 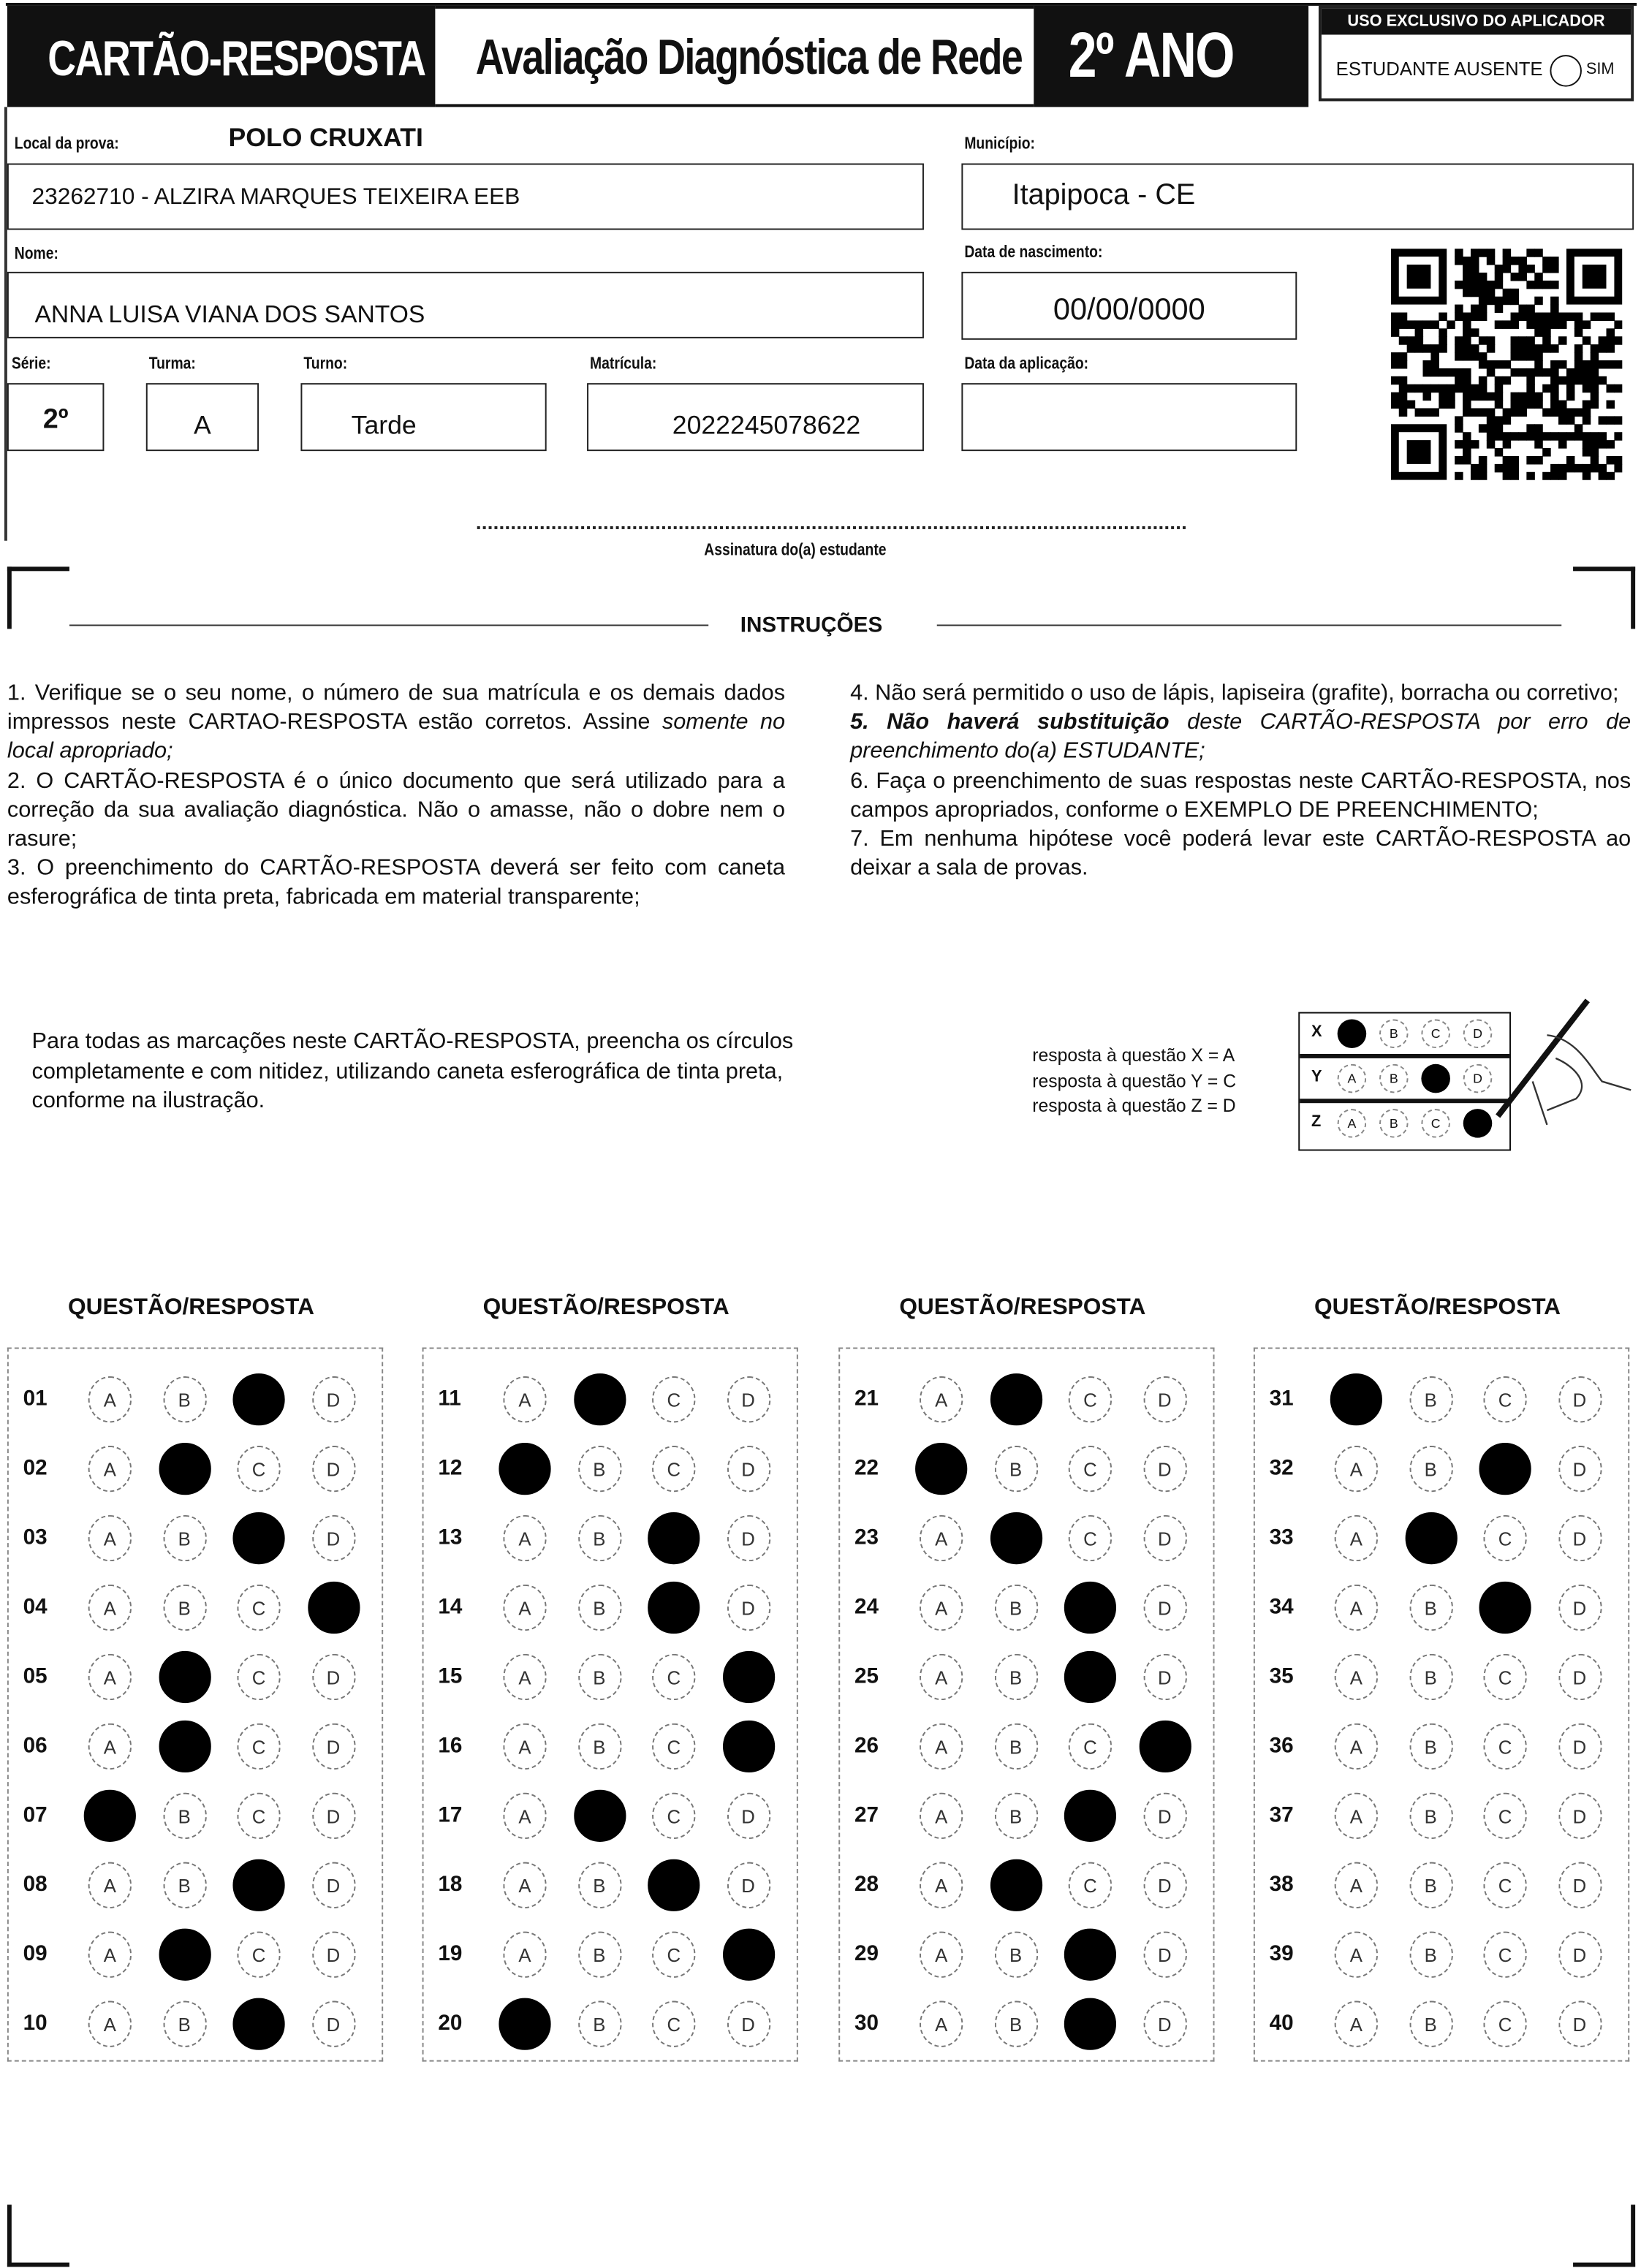 I want to click on absent-bubble, so click(x=1566, y=71).